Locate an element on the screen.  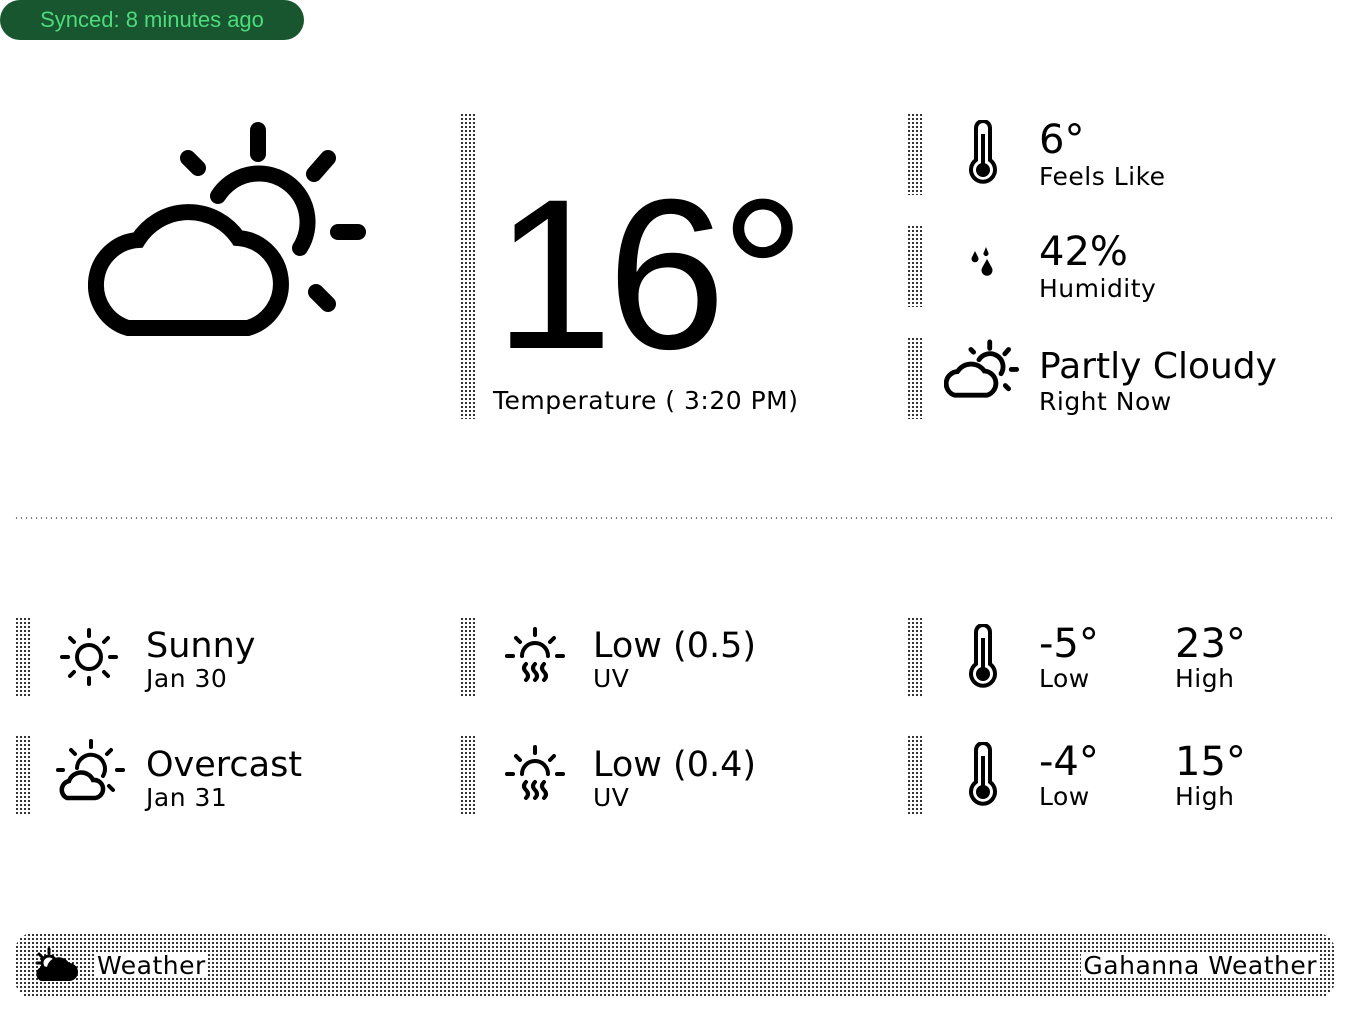
current-temperature: 16° is located at coordinates (650, 274).